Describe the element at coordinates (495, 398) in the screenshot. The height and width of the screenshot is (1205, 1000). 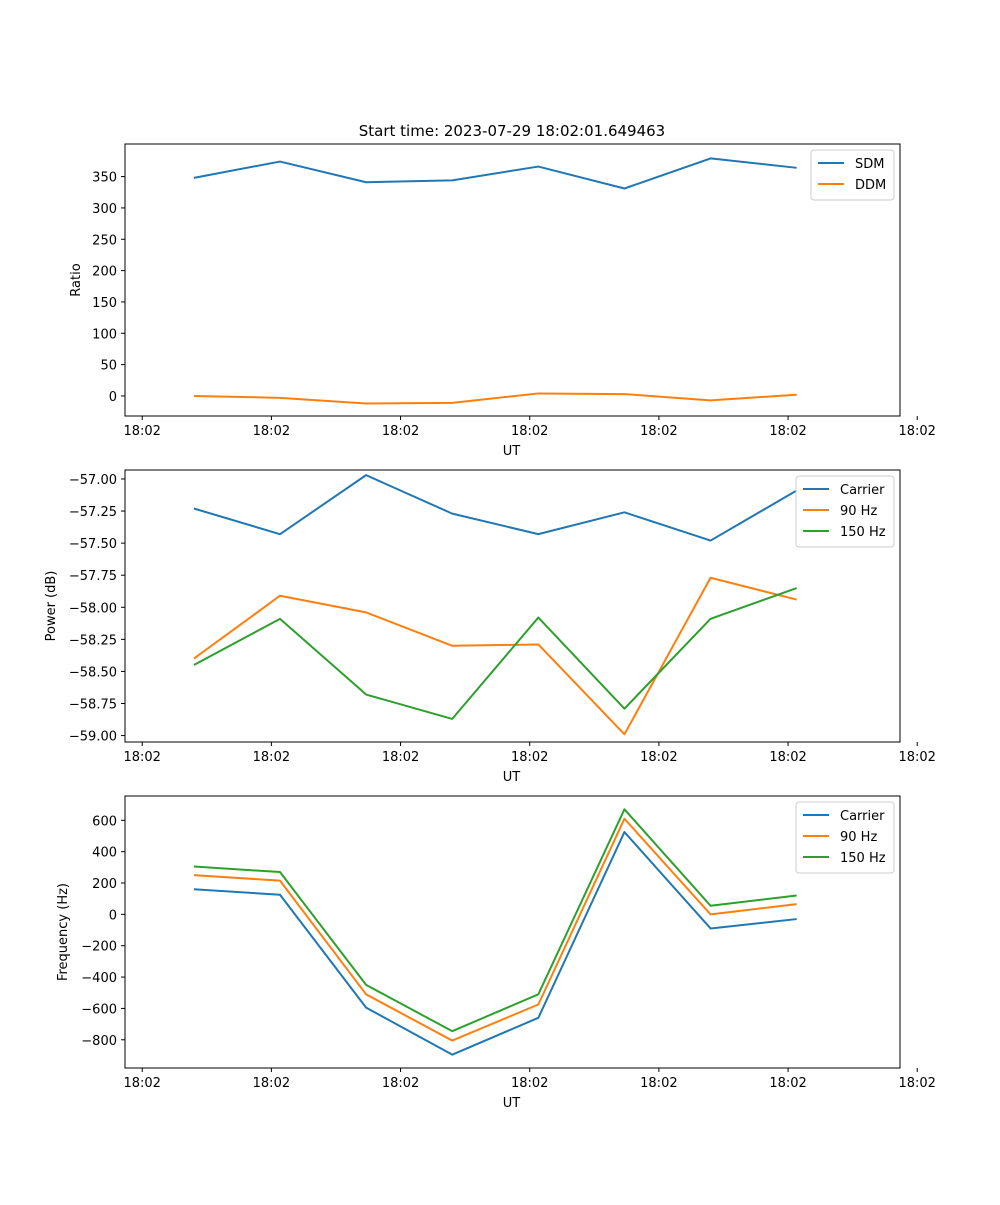
I see `series-line-ddm` at that location.